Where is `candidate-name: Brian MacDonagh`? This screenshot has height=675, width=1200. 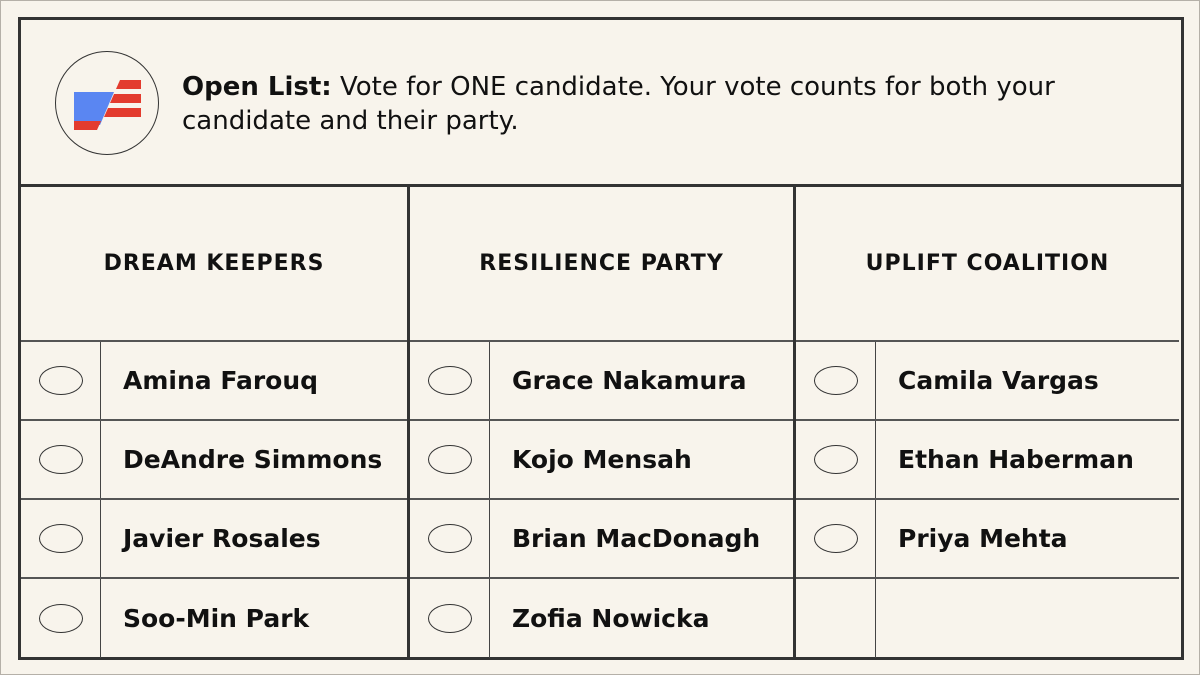 candidate-name: Brian MacDonagh is located at coordinates (636, 538).